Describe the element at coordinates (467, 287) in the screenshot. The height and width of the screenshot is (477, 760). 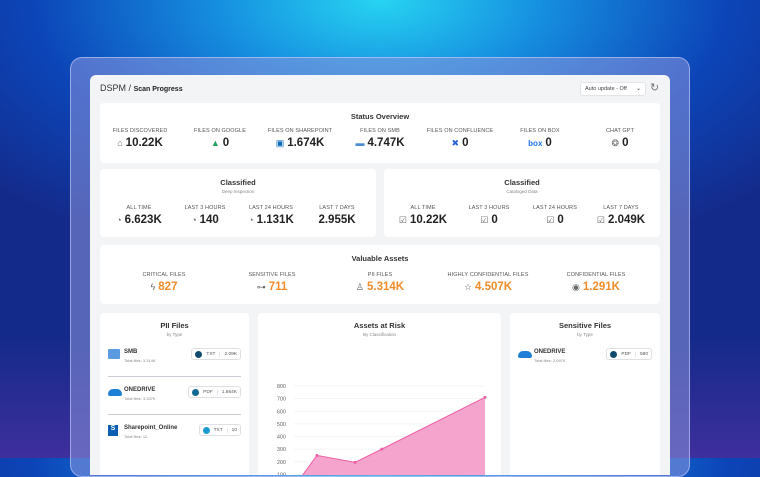
I see `star-icon: ☆` at that location.